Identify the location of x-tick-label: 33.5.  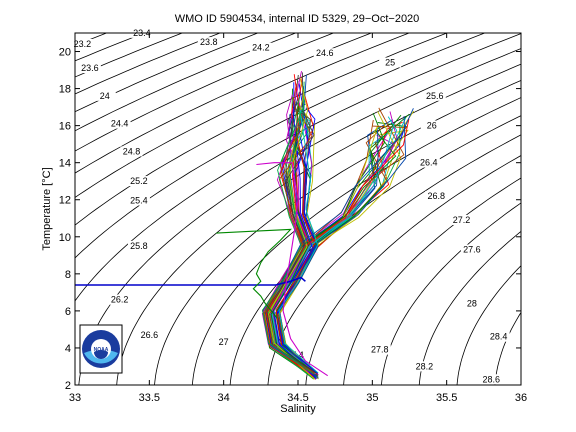
(149, 398).